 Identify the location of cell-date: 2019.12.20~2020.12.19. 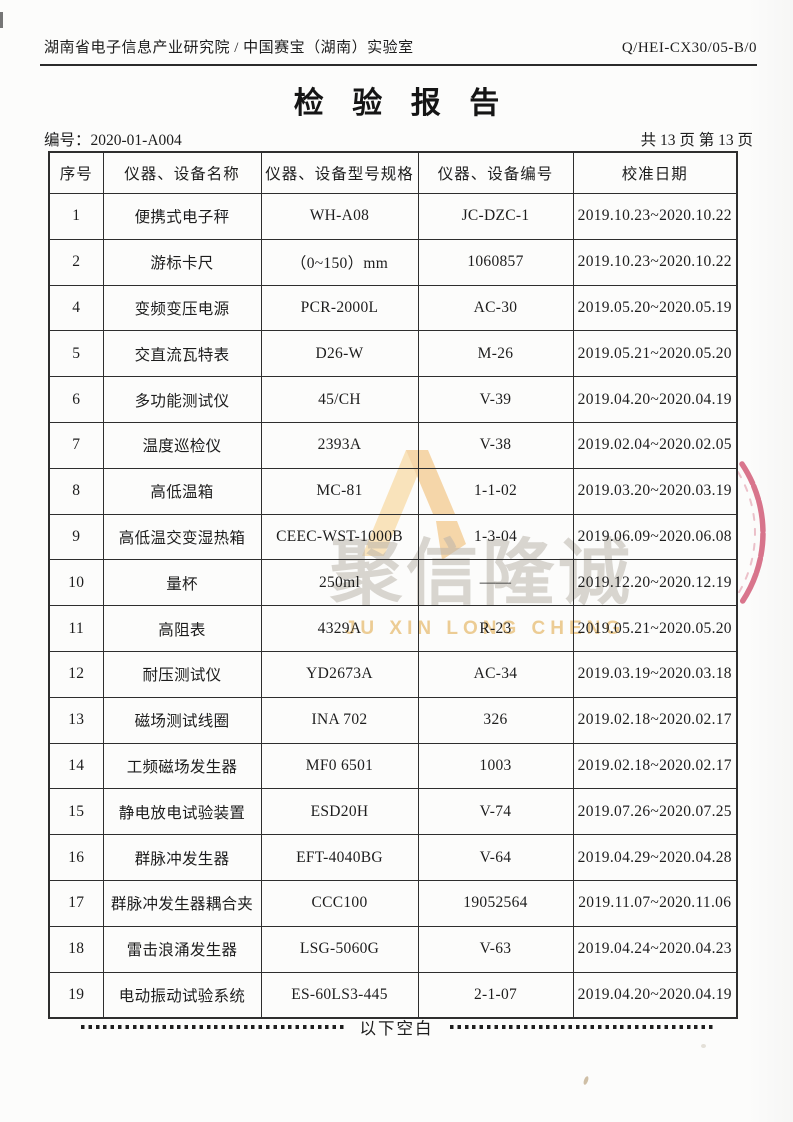
(655, 583).